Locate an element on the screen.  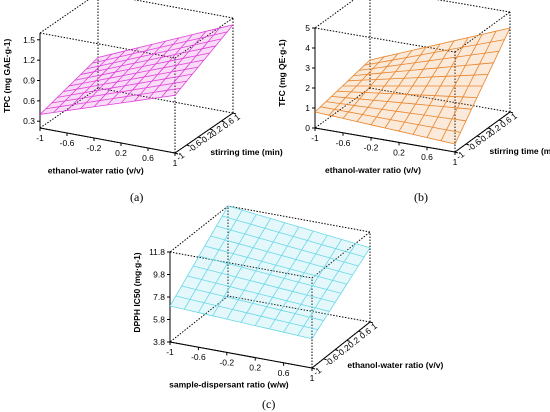
caption-a: (a) is located at coordinates (136, 197).